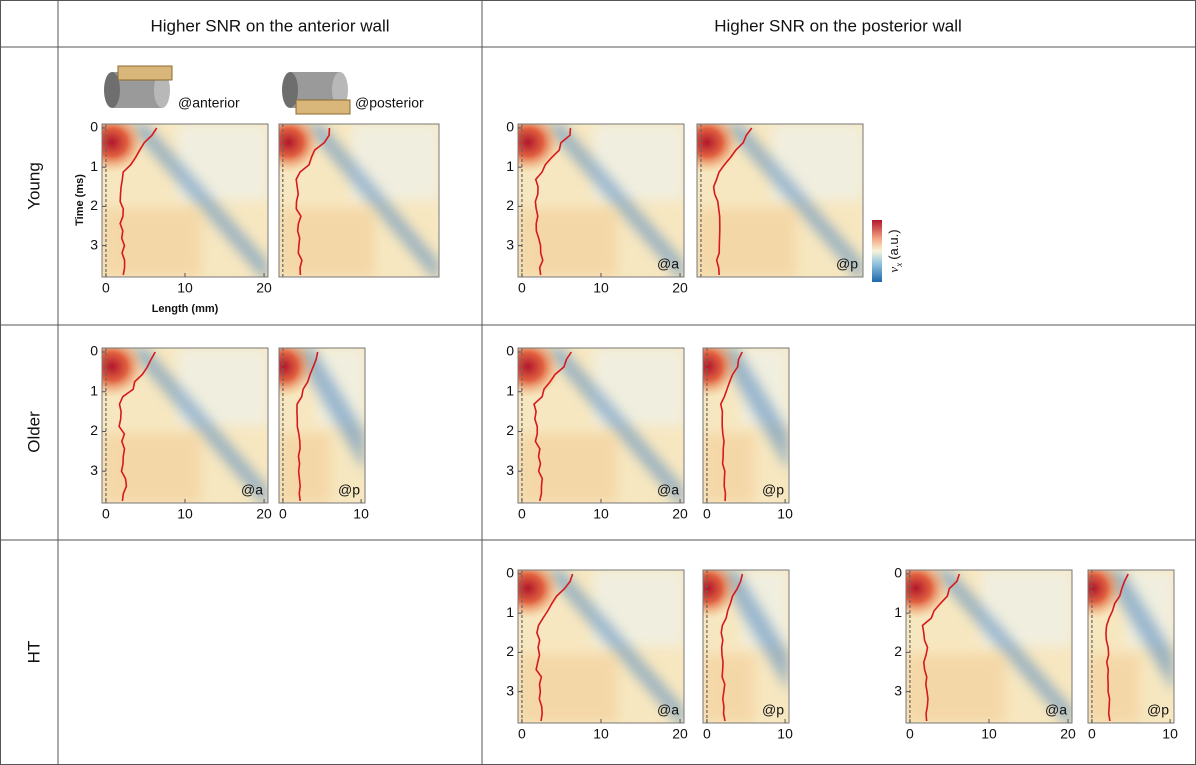  I want to click on heatmap-panel: 0 10 @p, so click(323, 434).